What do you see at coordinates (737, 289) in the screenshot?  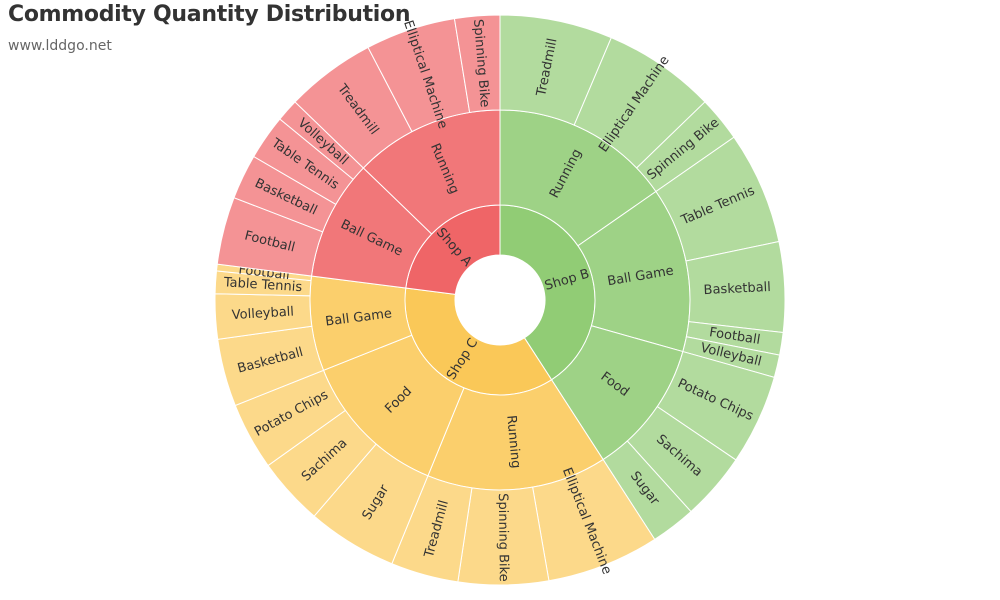 I see `label-shop-b-ball-game-basketball: Basketball` at bounding box center [737, 289].